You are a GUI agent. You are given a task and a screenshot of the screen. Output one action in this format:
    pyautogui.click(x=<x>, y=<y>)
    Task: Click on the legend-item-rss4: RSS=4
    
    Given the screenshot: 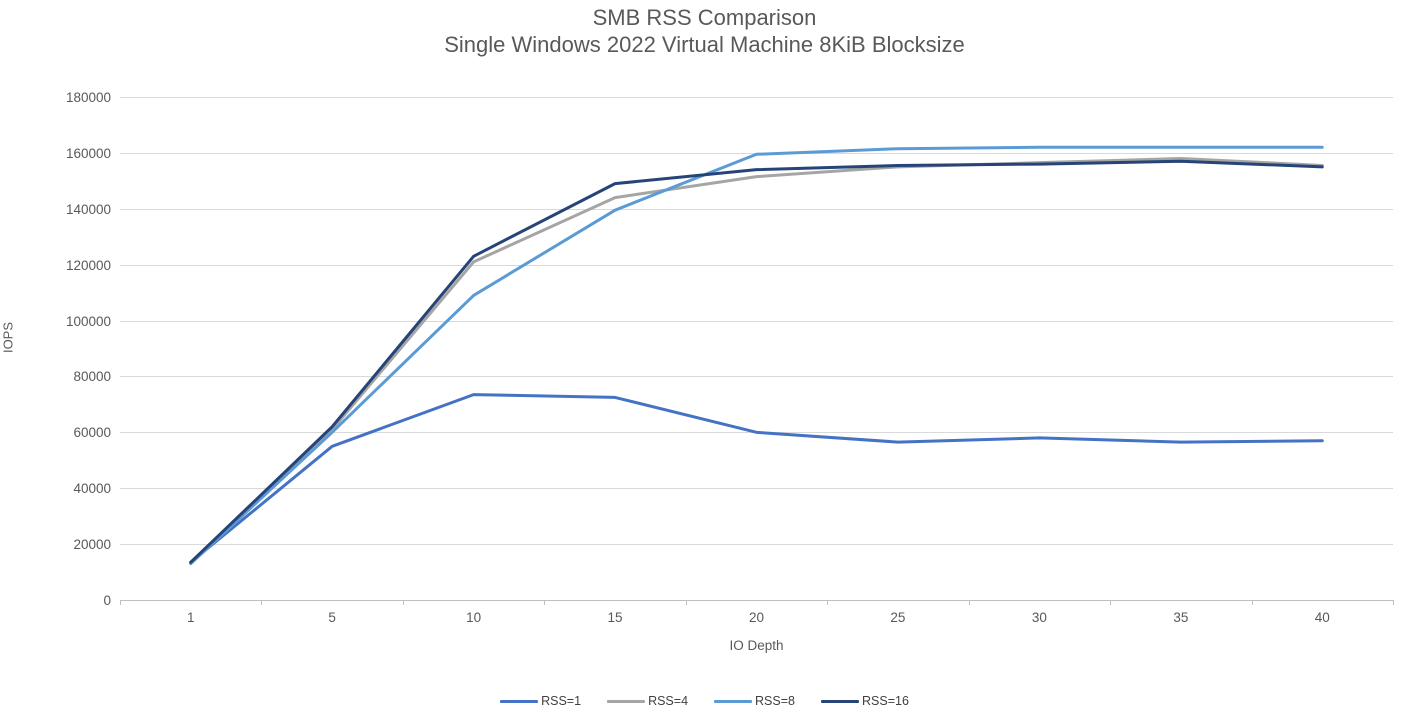 What is the action you would take?
    pyautogui.click(x=647, y=701)
    